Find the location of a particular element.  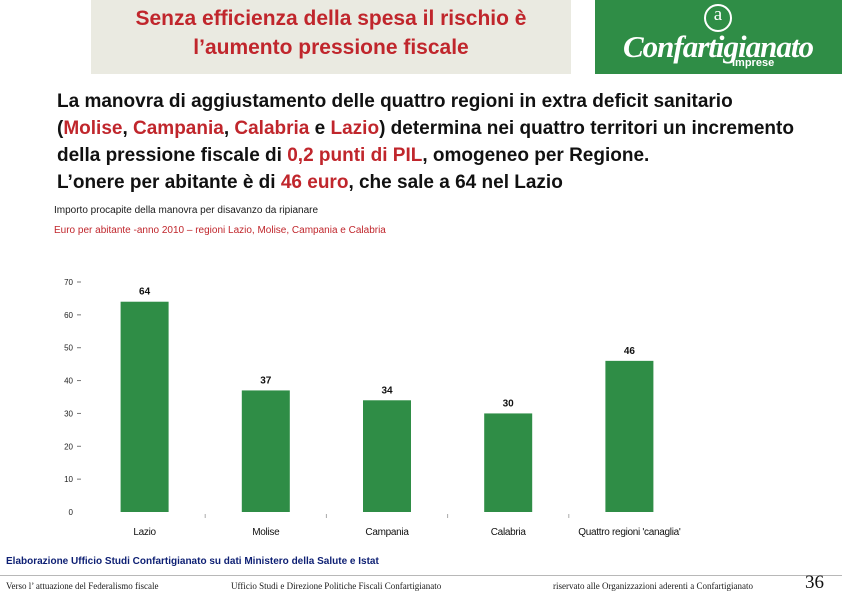

y-tick-label: 30 is located at coordinates (68, 413).